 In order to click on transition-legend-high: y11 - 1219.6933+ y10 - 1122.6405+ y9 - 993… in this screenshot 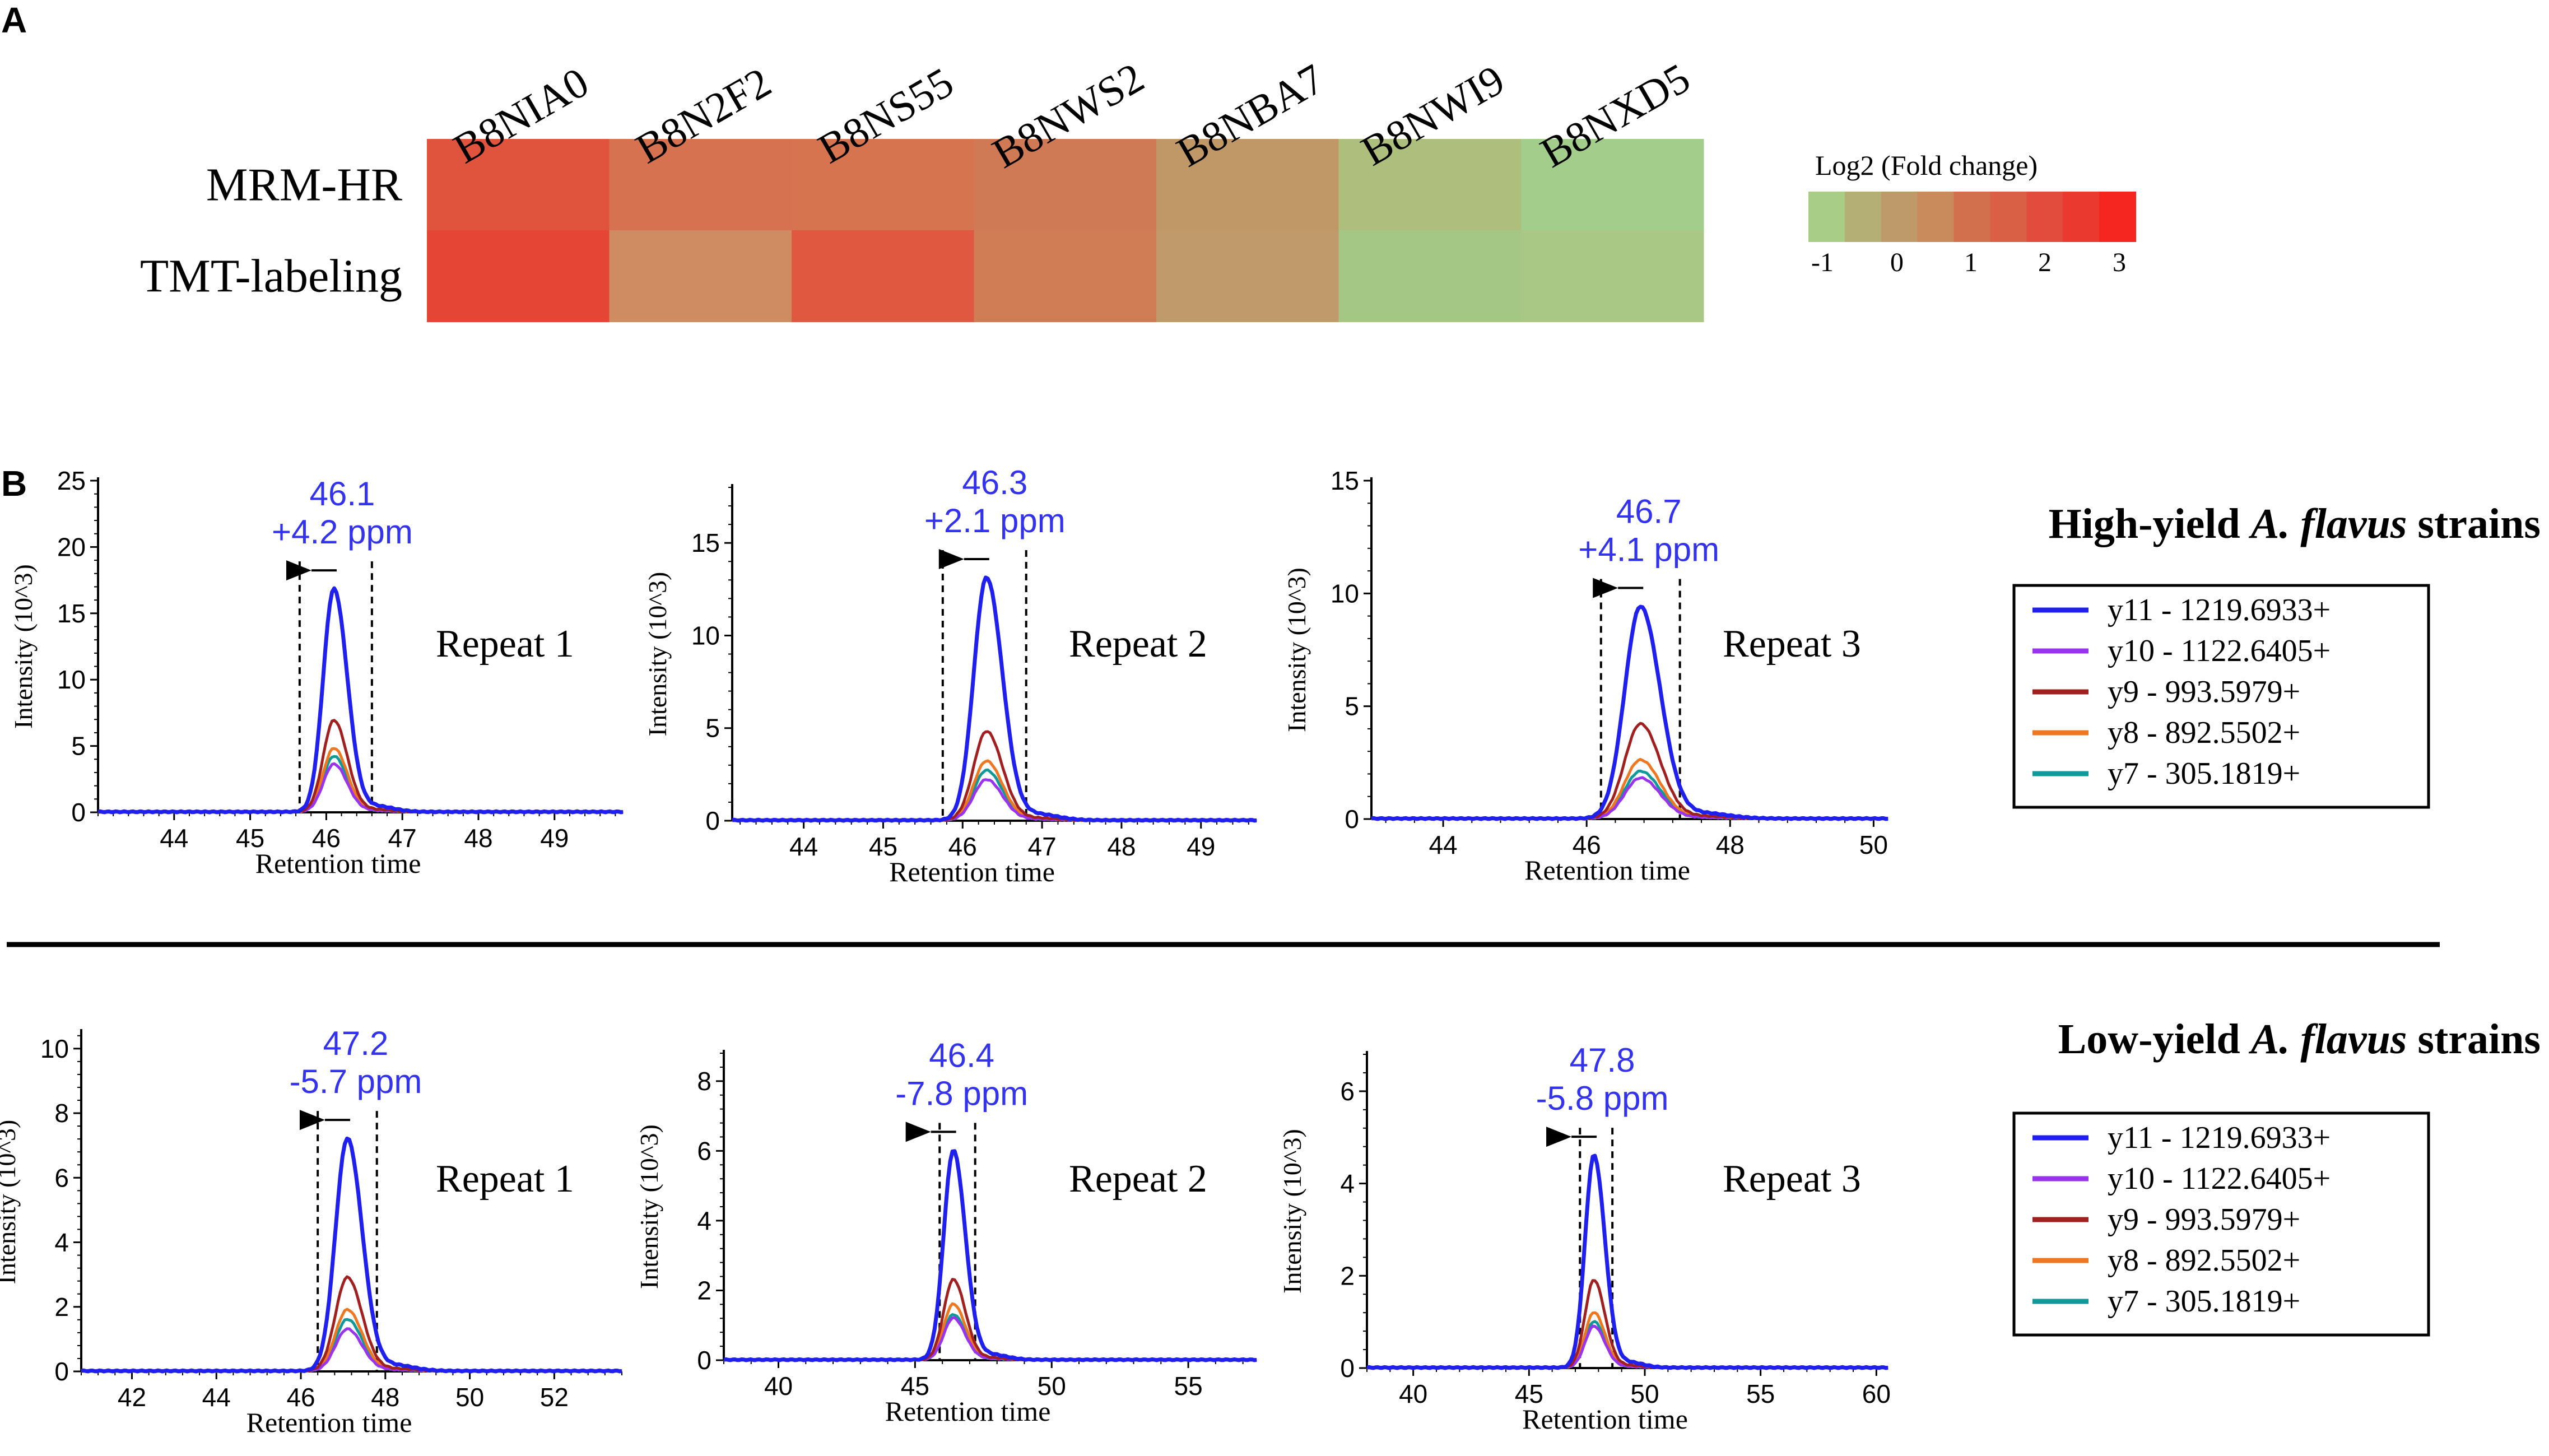, I will do `click(2221, 697)`.